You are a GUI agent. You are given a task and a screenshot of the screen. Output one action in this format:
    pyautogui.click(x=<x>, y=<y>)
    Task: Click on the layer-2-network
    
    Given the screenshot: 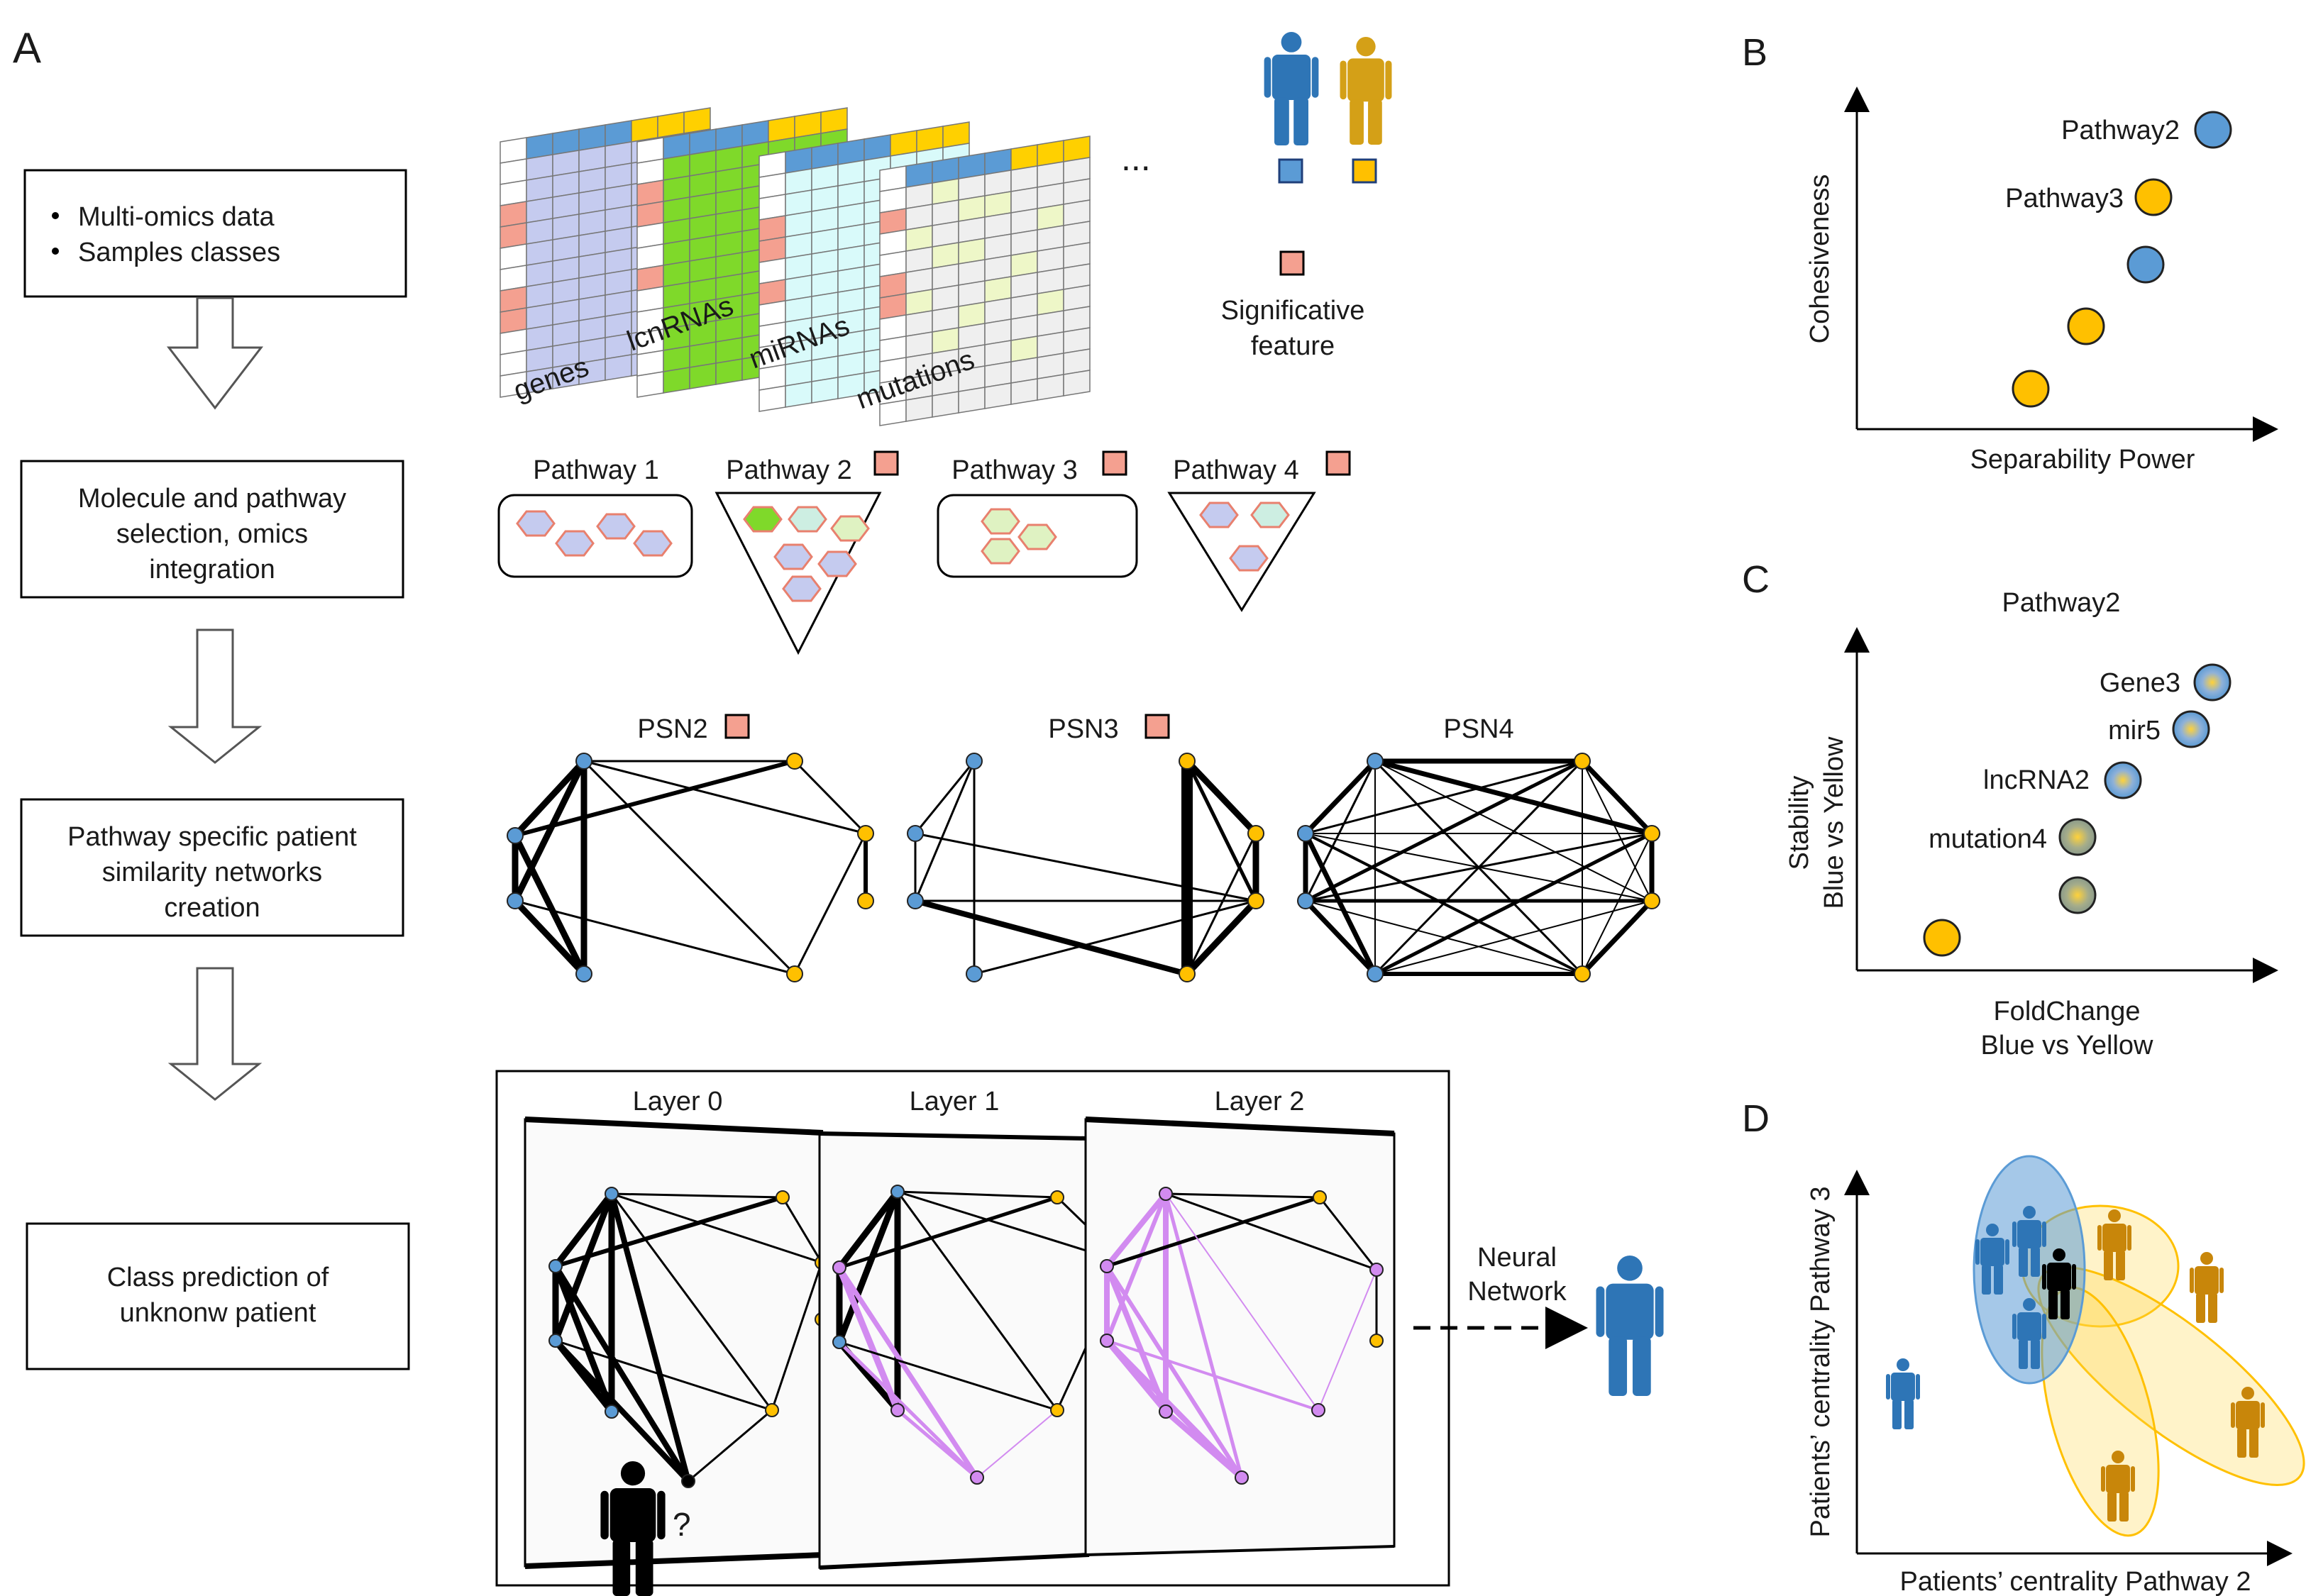 What is the action you would take?
    pyautogui.click(x=1242, y=1336)
    